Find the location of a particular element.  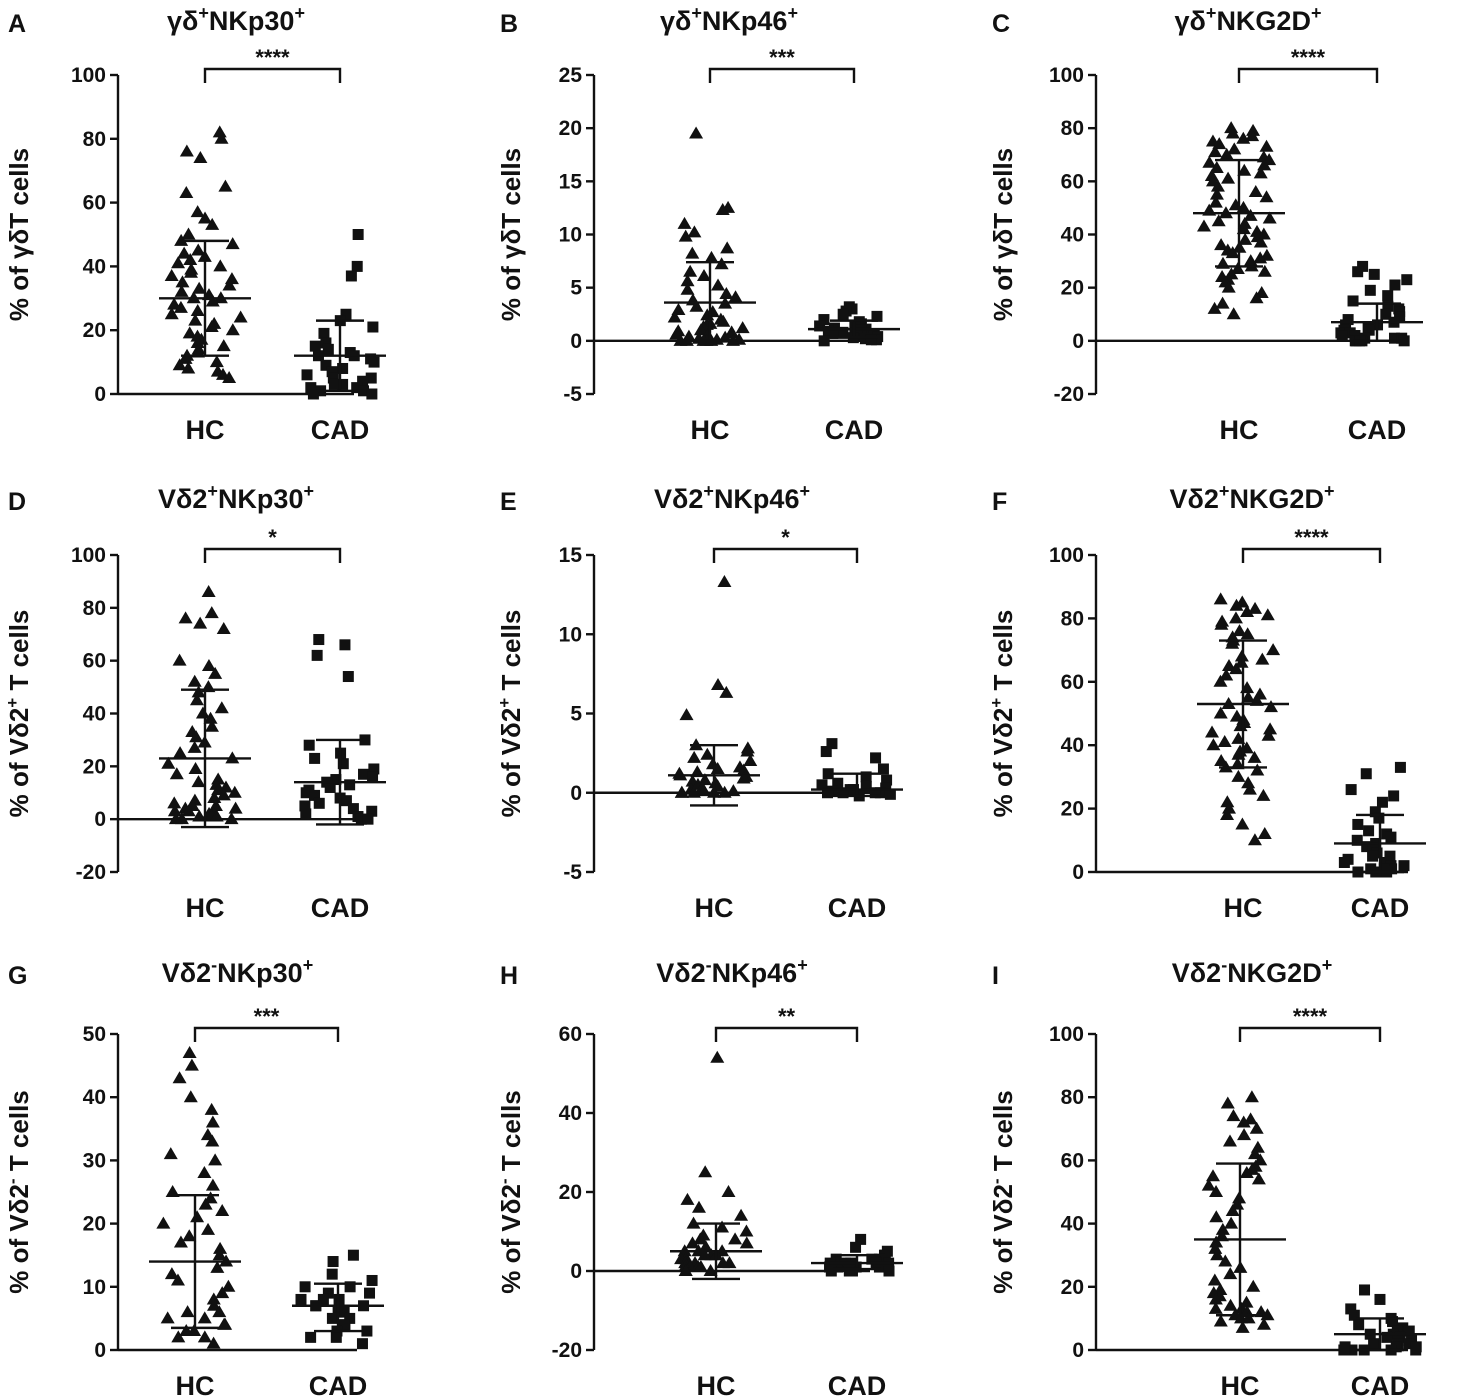

y-axis-label: % of γδT cells is located at coordinates (19, 234).